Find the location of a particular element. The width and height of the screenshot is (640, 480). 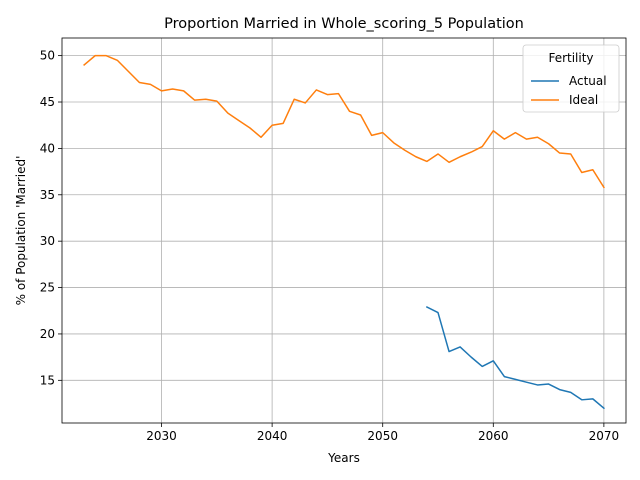

legend-box is located at coordinates (571, 78).